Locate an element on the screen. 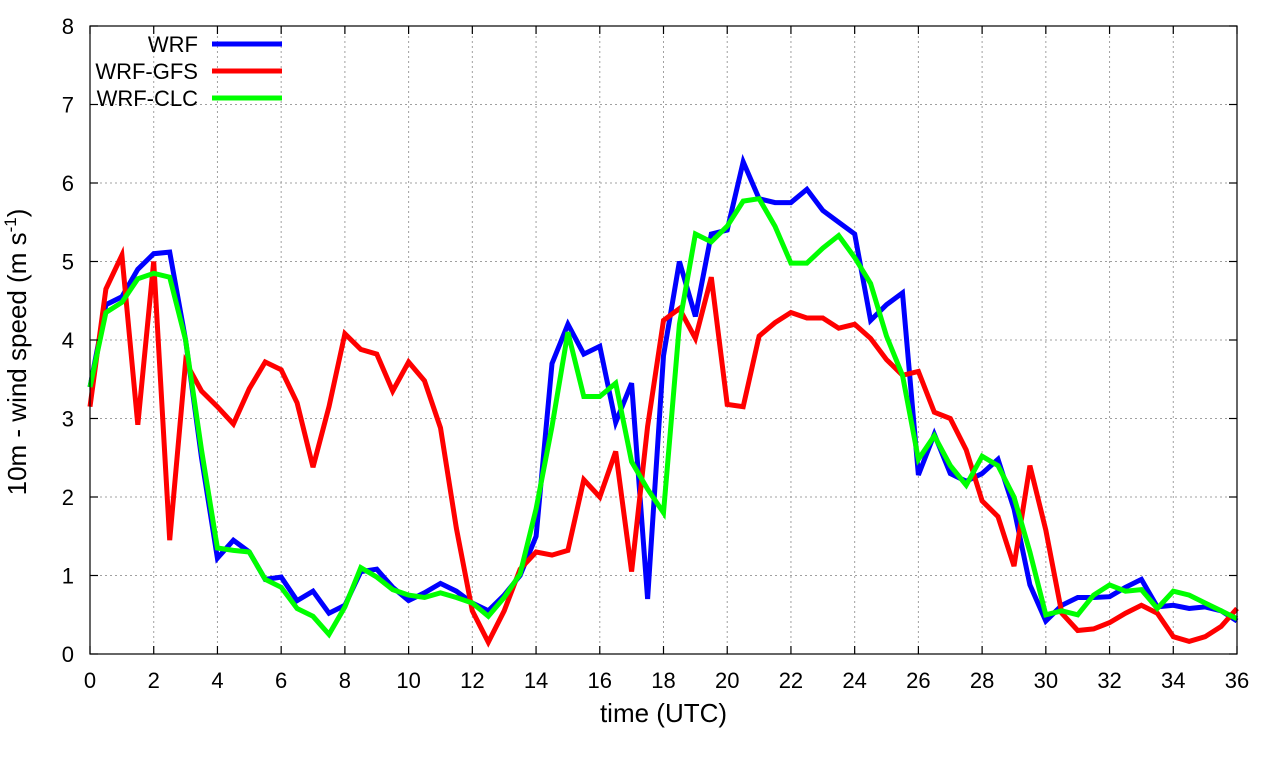  x-tick-label: 16 is located at coordinates (600, 680).